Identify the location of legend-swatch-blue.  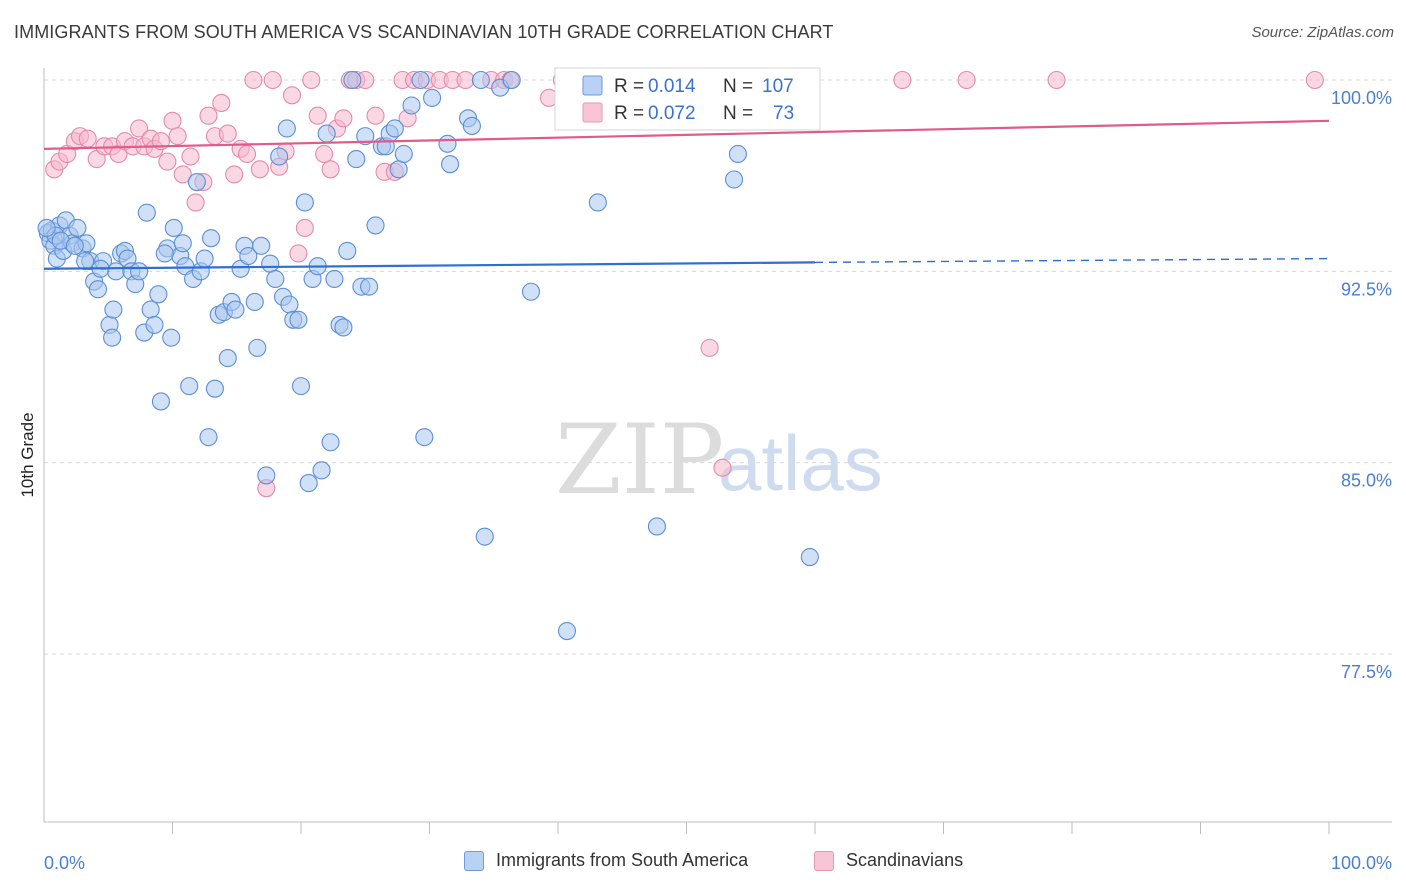
(592, 85).